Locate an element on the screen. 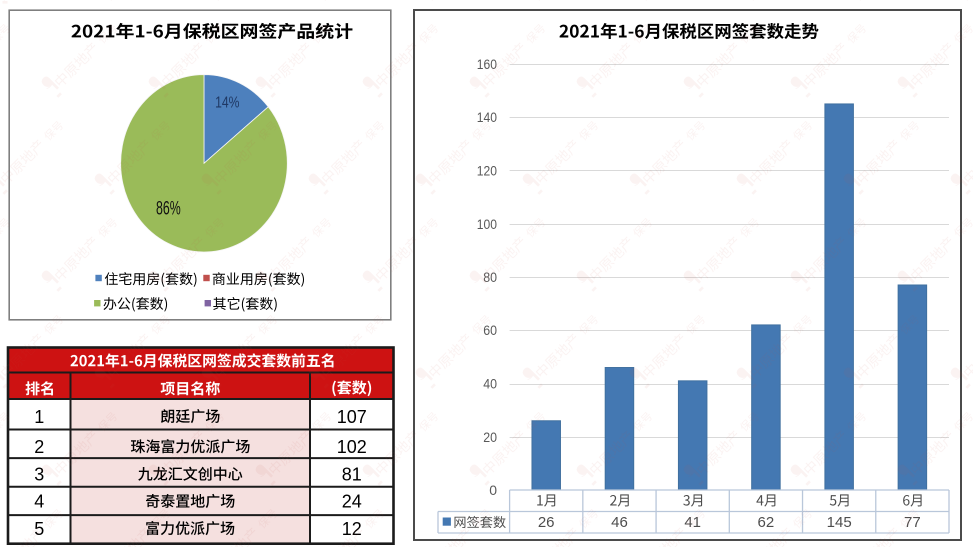 The height and width of the screenshot is (552, 973). svg-text: 12 is located at coordinates (352, 529).